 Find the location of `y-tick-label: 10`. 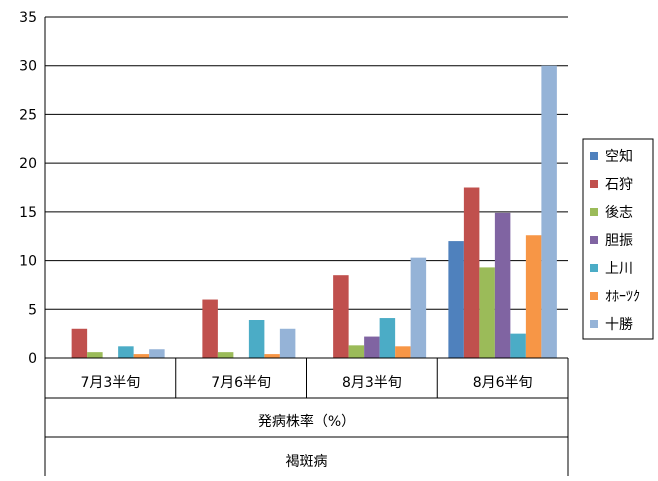

y-tick-label: 10 is located at coordinates (28, 262).